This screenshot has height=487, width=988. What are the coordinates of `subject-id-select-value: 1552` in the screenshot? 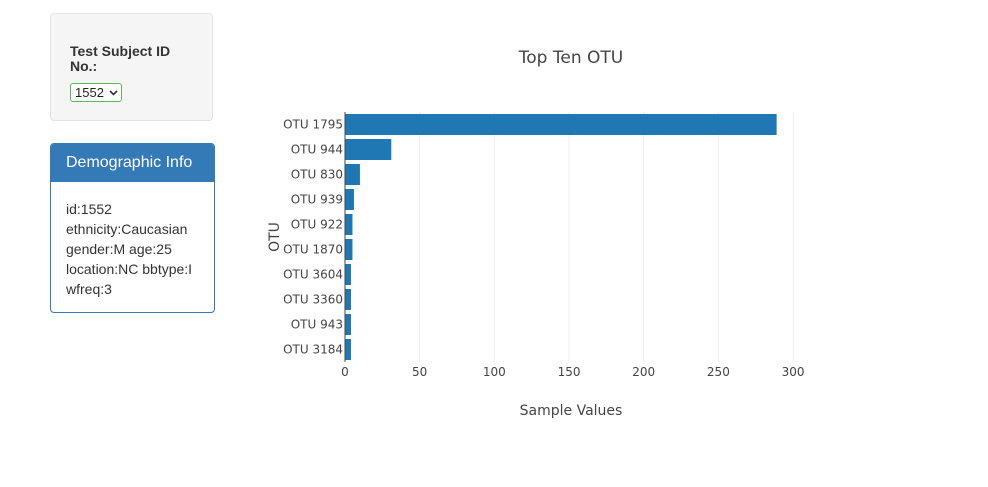 It's located at (89, 92).